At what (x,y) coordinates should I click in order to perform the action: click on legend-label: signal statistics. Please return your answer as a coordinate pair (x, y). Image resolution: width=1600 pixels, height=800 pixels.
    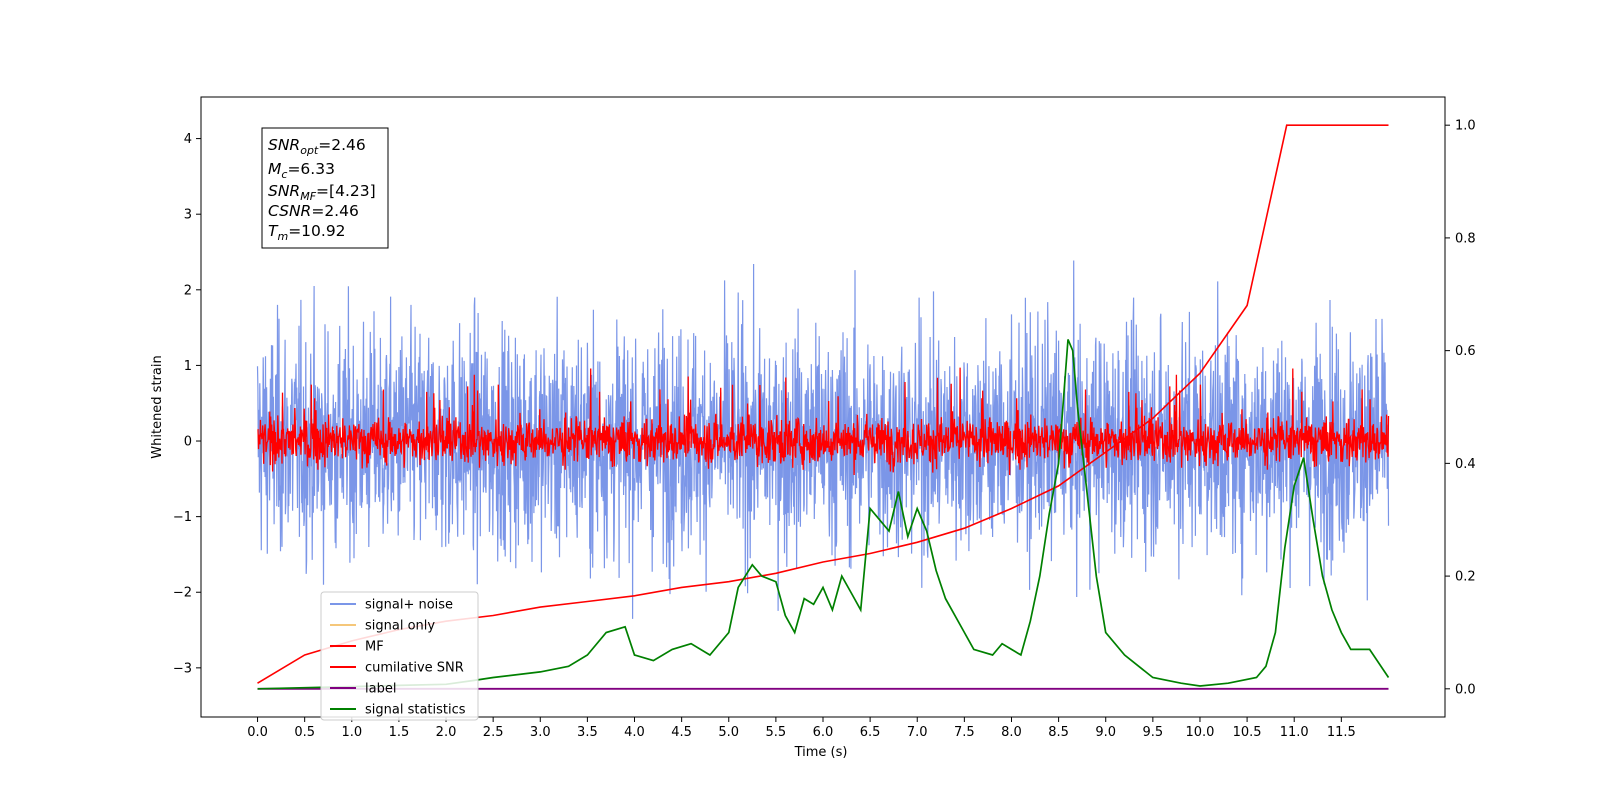
    Looking at the image, I should click on (415, 710).